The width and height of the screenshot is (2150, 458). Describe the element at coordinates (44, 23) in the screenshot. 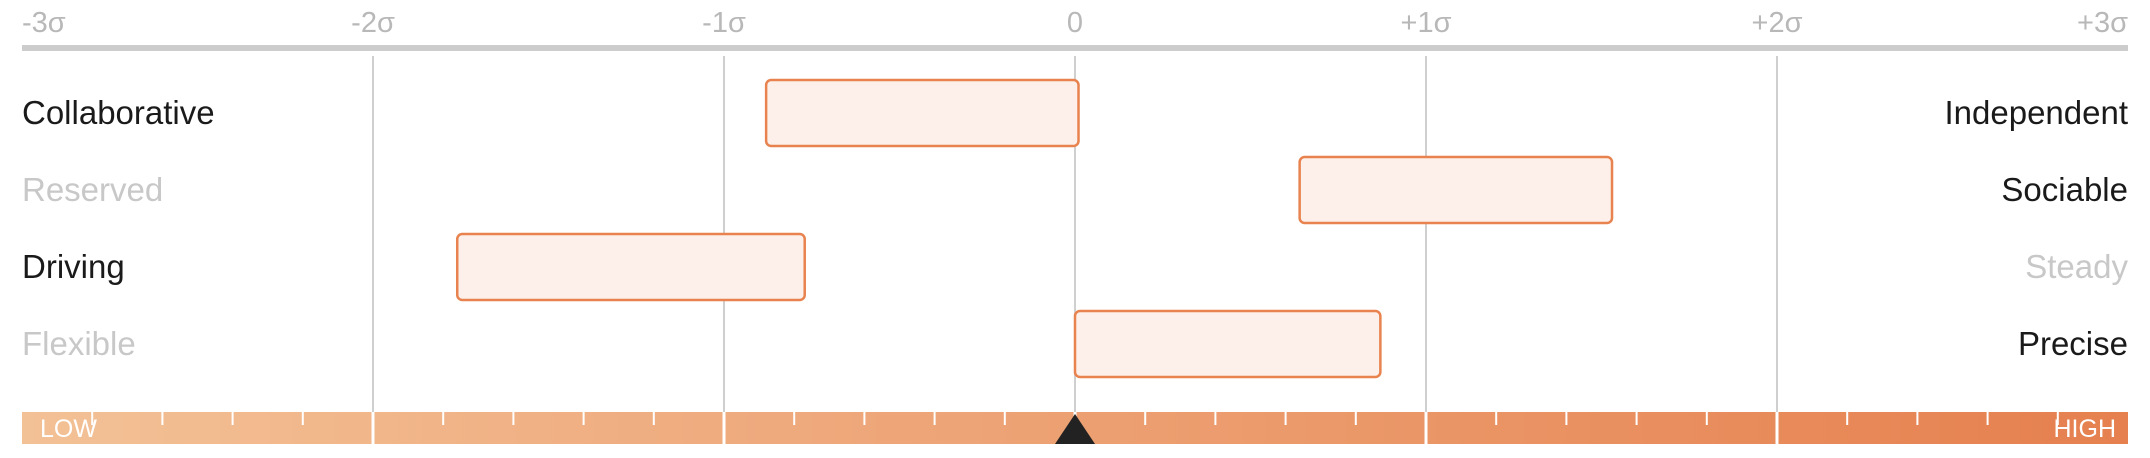

I see `tick-label: -3σ` at that location.